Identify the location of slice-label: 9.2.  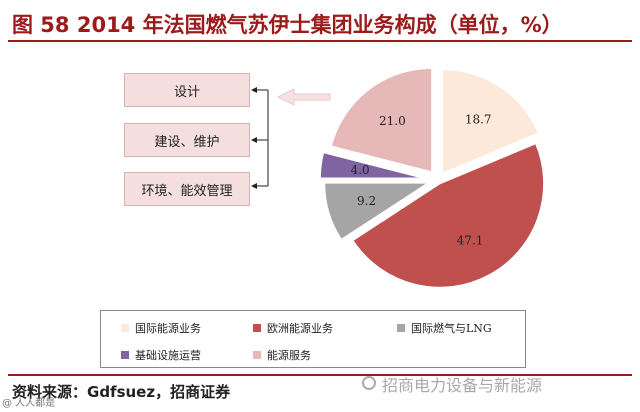
(366, 201).